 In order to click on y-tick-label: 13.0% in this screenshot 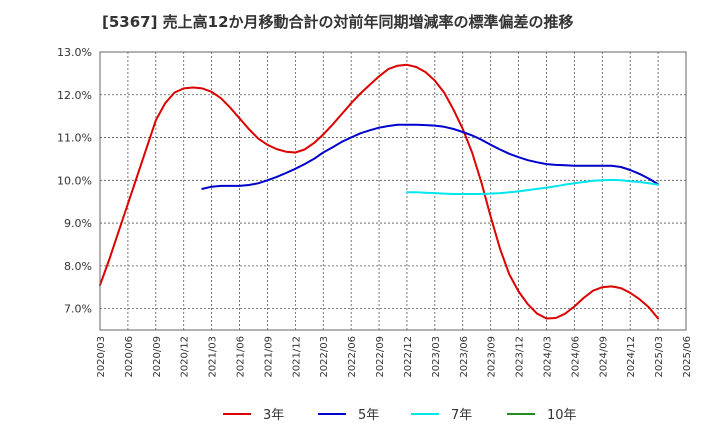, I will do `click(74, 52)`.